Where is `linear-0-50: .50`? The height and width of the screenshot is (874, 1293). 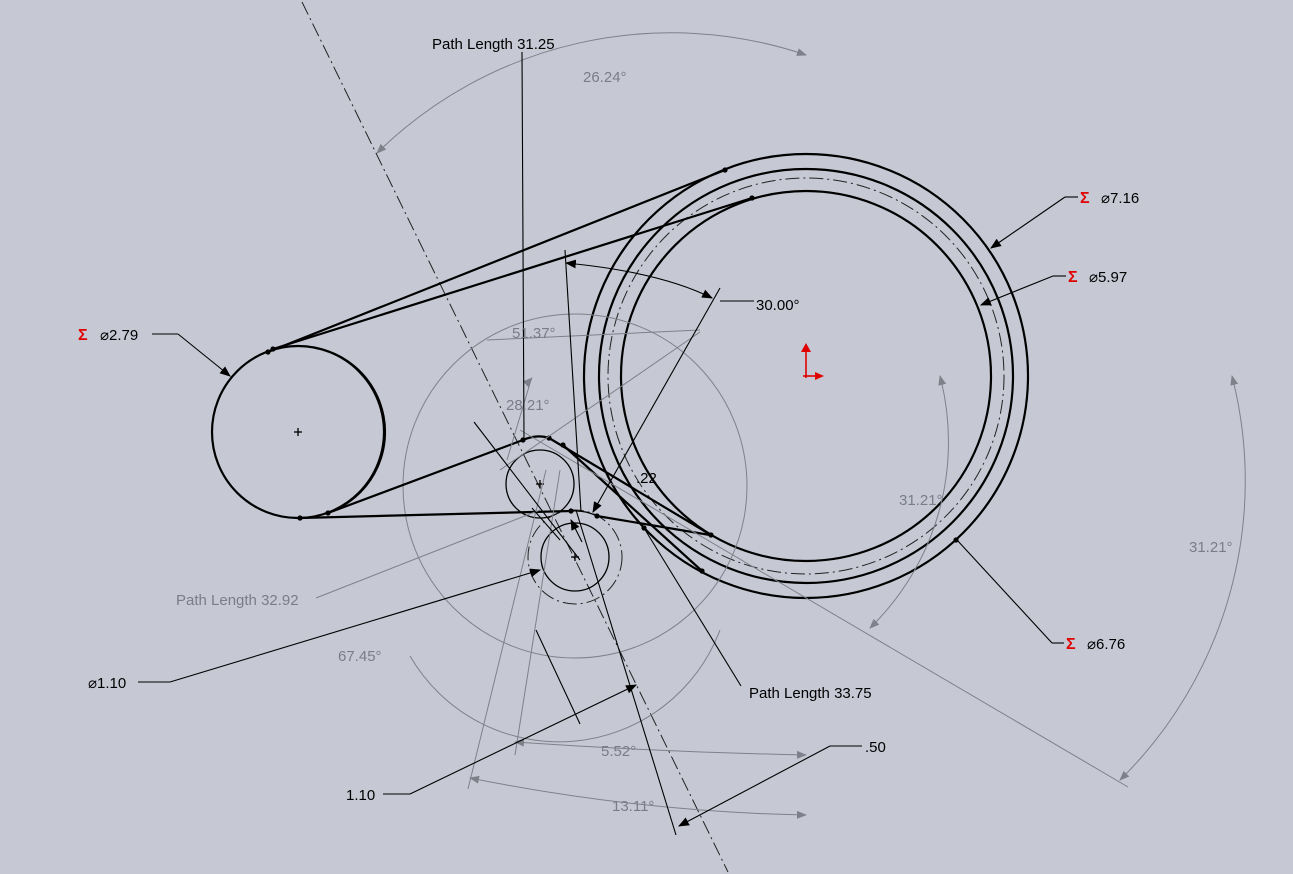 linear-0-50: .50 is located at coordinates (875, 747).